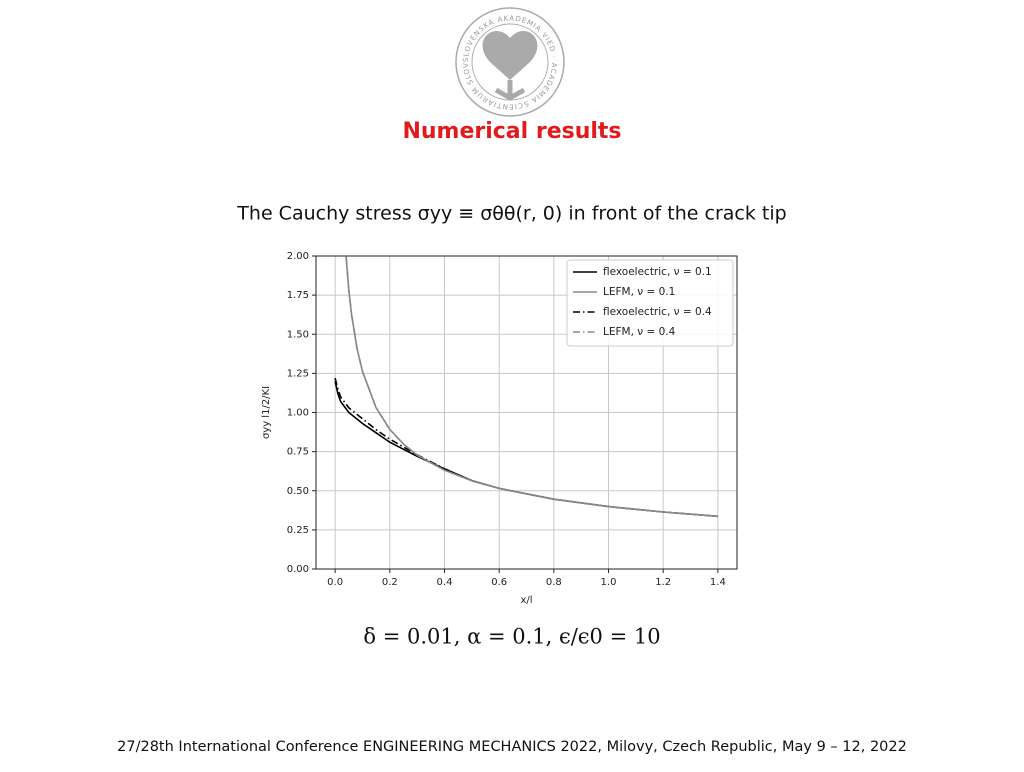  What do you see at coordinates (718, 582) in the screenshot?
I see `x-tick-label: 1.4` at bounding box center [718, 582].